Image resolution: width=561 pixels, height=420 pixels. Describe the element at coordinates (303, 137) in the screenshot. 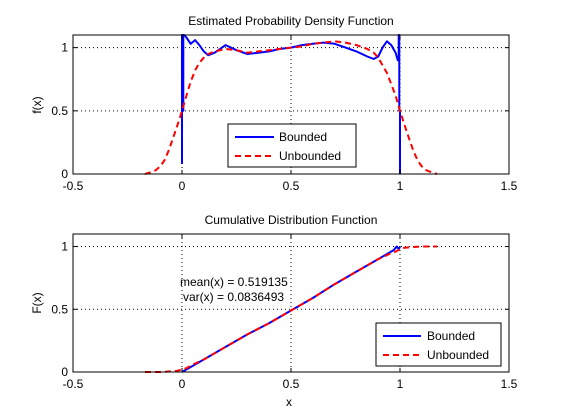

I see `pdf-legend-label-bounded: Bounded` at that location.